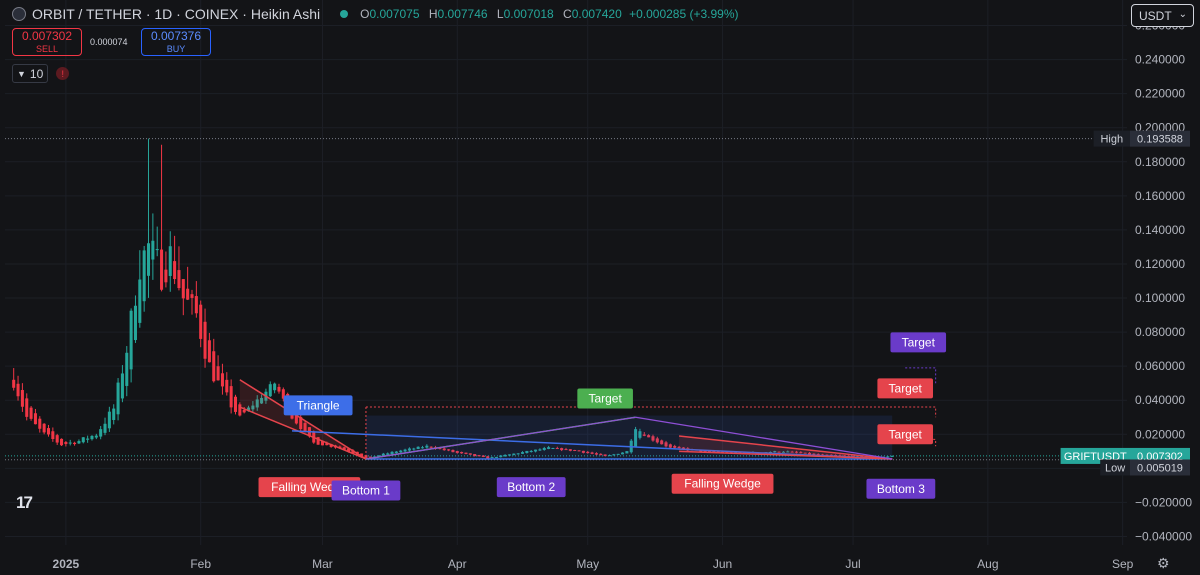 This screenshot has width=1200, height=575. Describe the element at coordinates (567, 14) in the screenshot. I see `close-label: C` at that location.